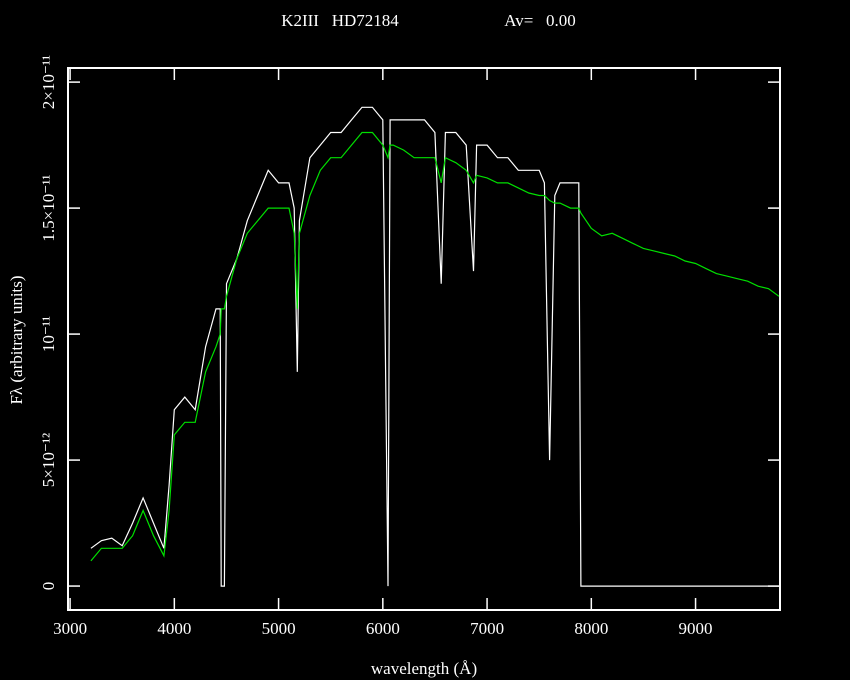 Image resolution: width=850 pixels, height=680 pixels. I want to click on chart-title: K2III HD72184, so click(340, 20).